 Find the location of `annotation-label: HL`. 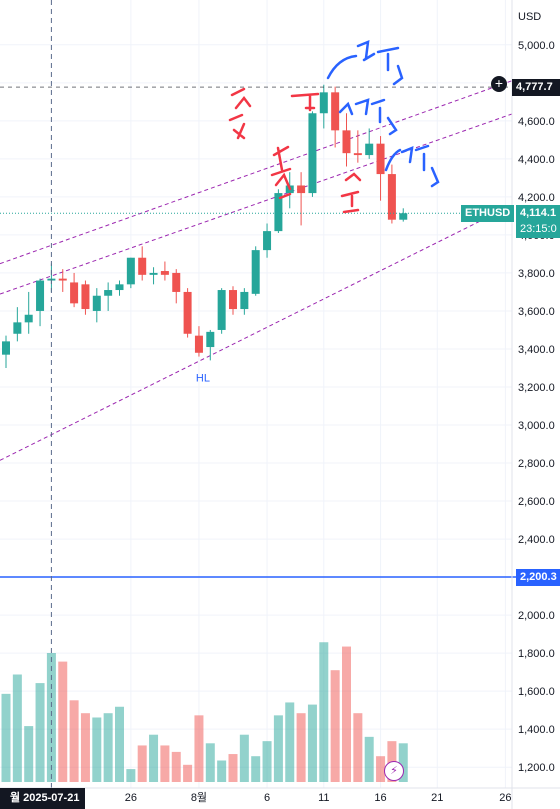

annotation-label: HL is located at coordinates (203, 378).